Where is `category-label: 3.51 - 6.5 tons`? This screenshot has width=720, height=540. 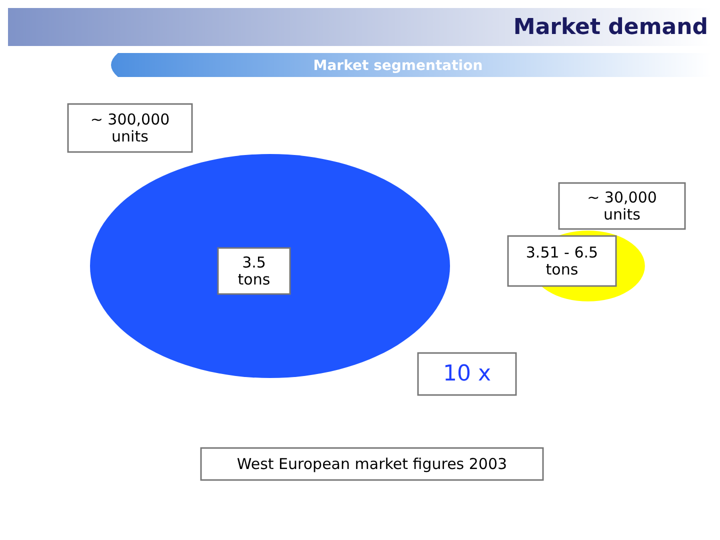 category-label: 3.51 - 6.5 tons is located at coordinates (562, 261).